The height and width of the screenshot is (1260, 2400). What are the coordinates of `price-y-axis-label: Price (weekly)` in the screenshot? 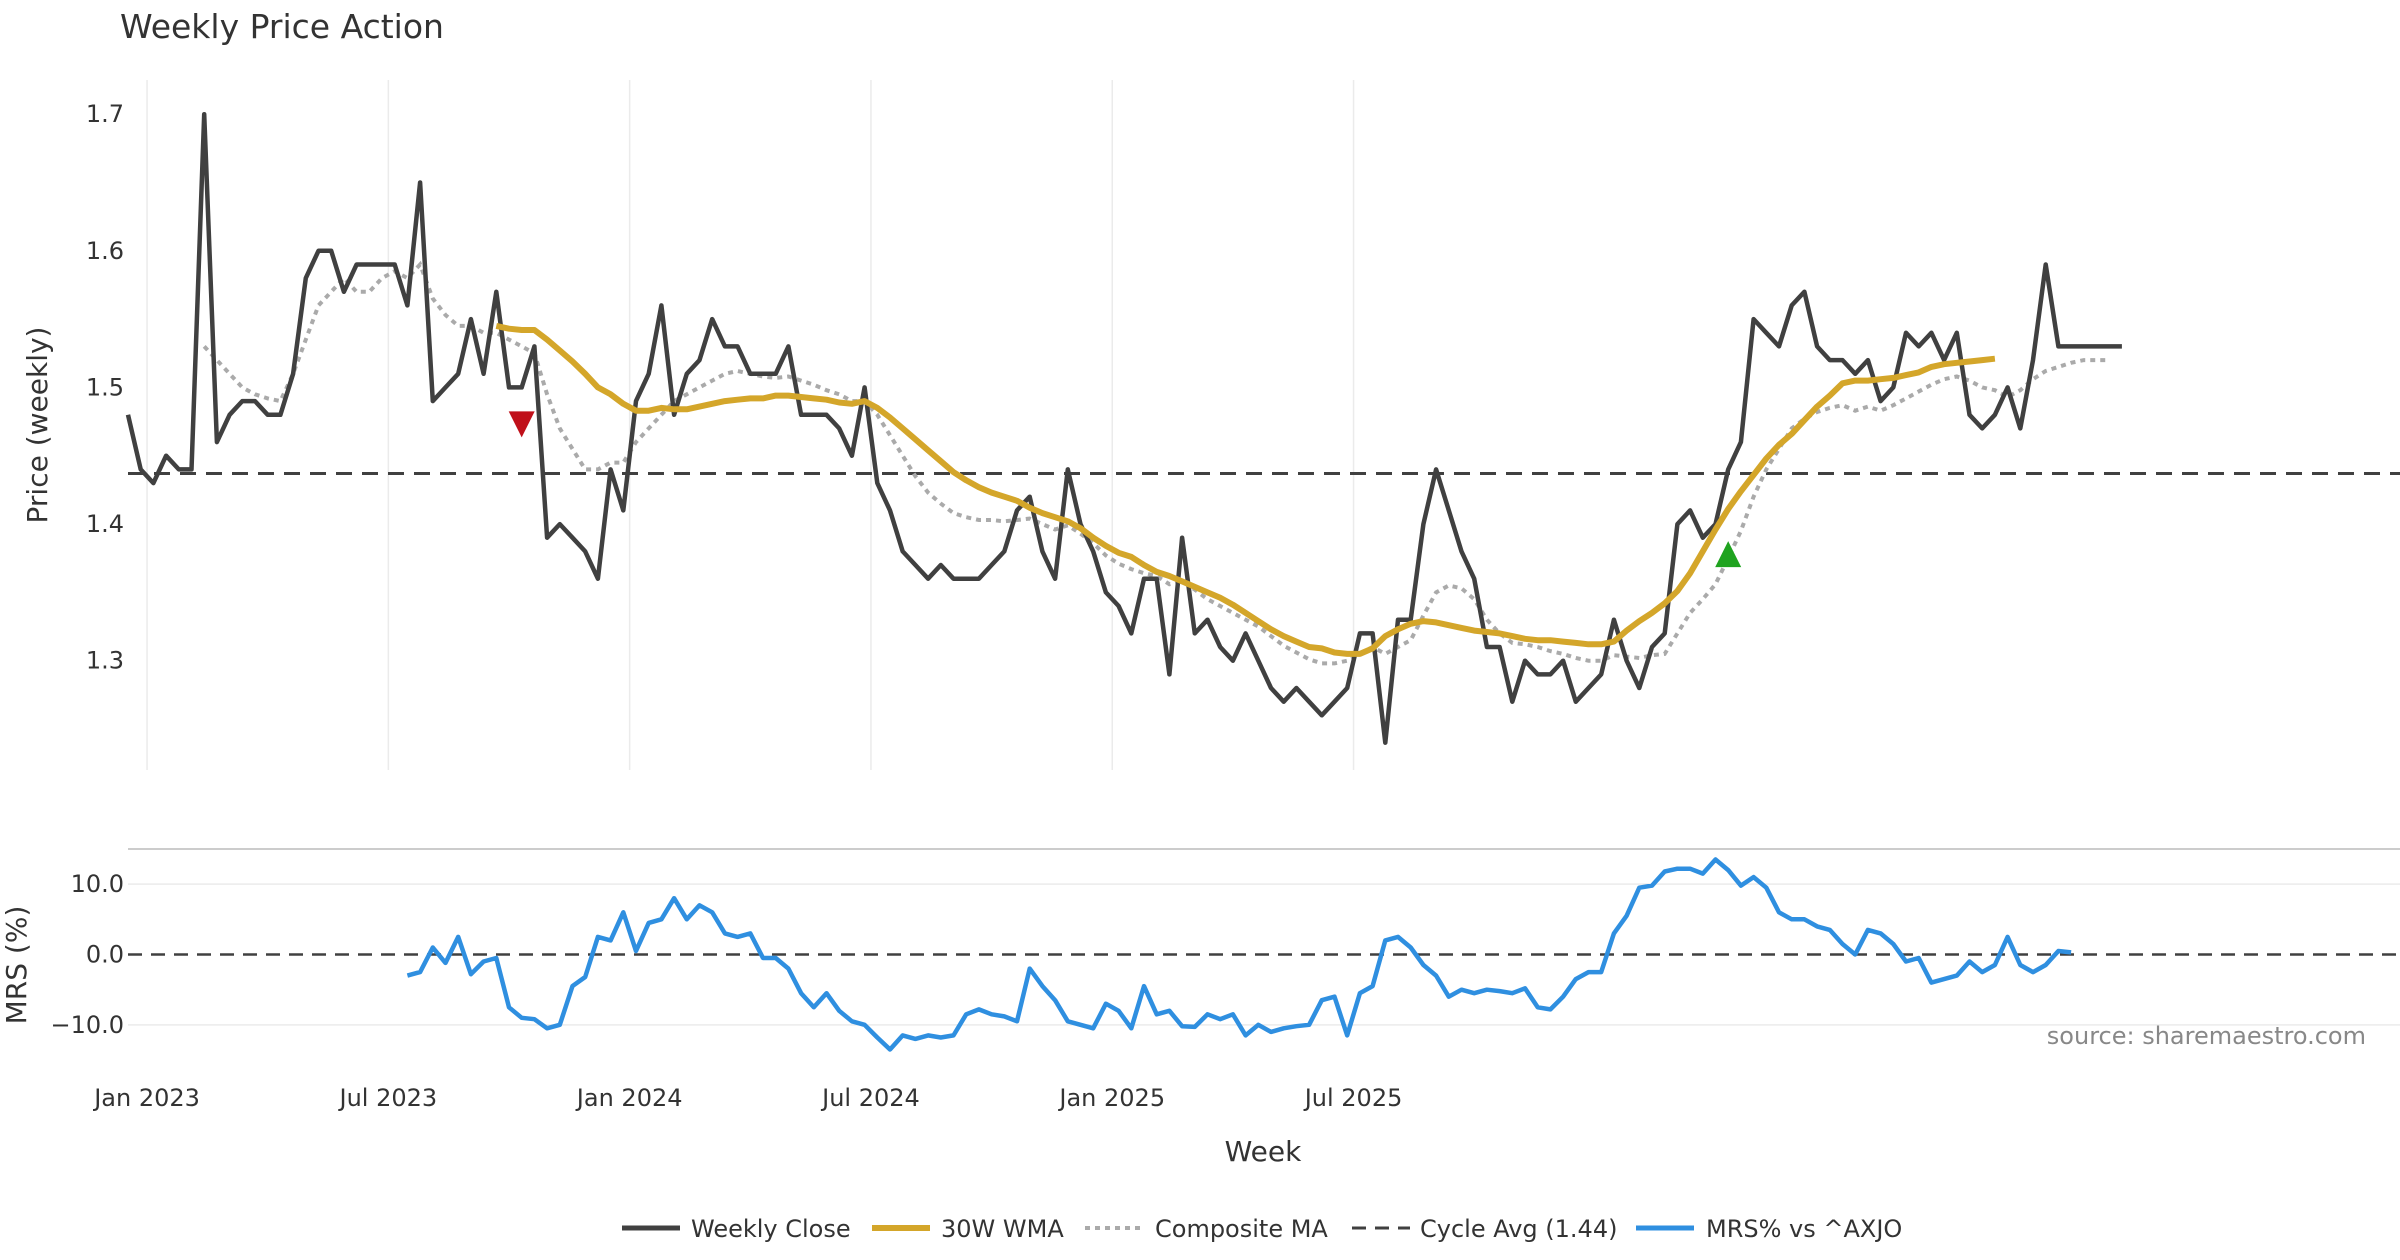 It's located at (37, 425).